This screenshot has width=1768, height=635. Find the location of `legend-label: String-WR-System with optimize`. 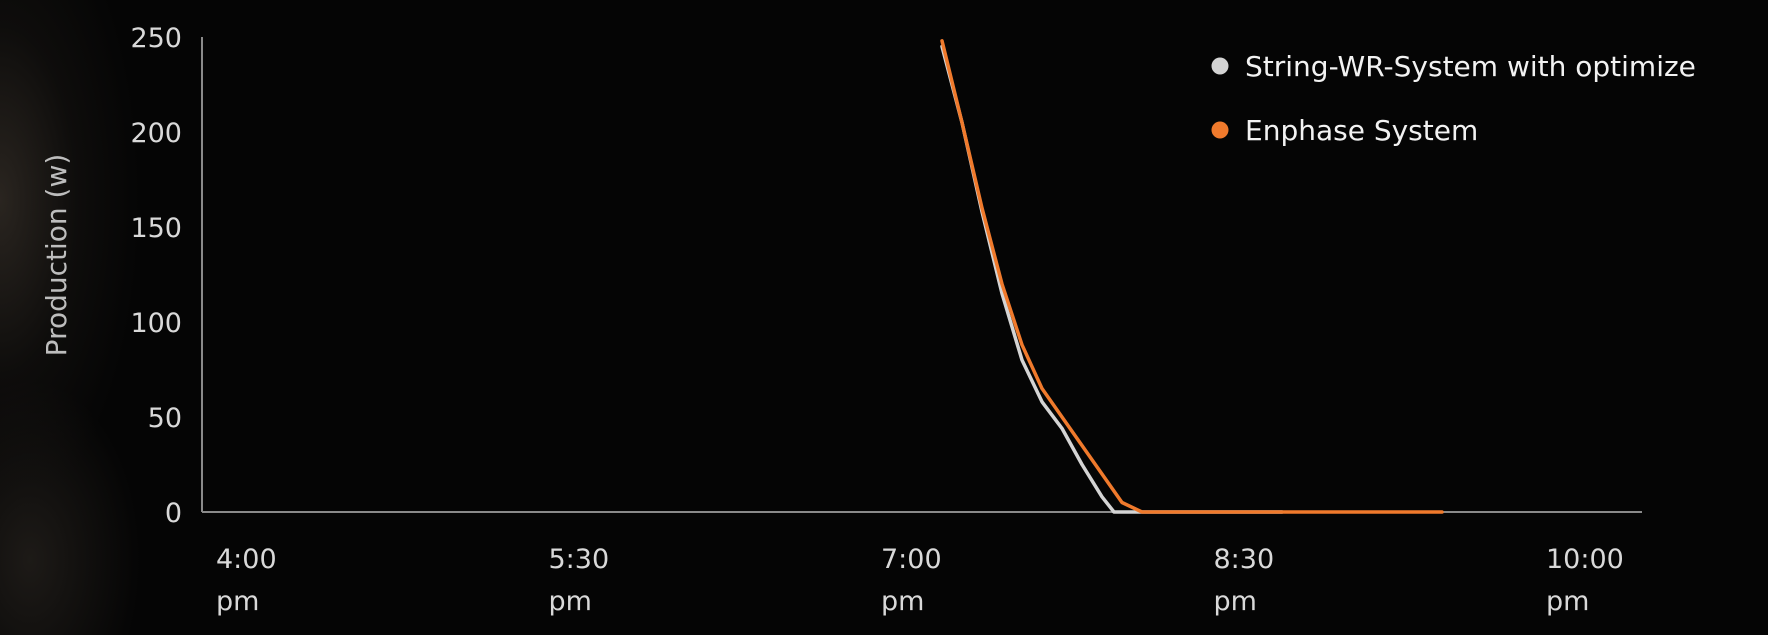

legend-label: String-WR-System with optimize is located at coordinates (1470, 66).